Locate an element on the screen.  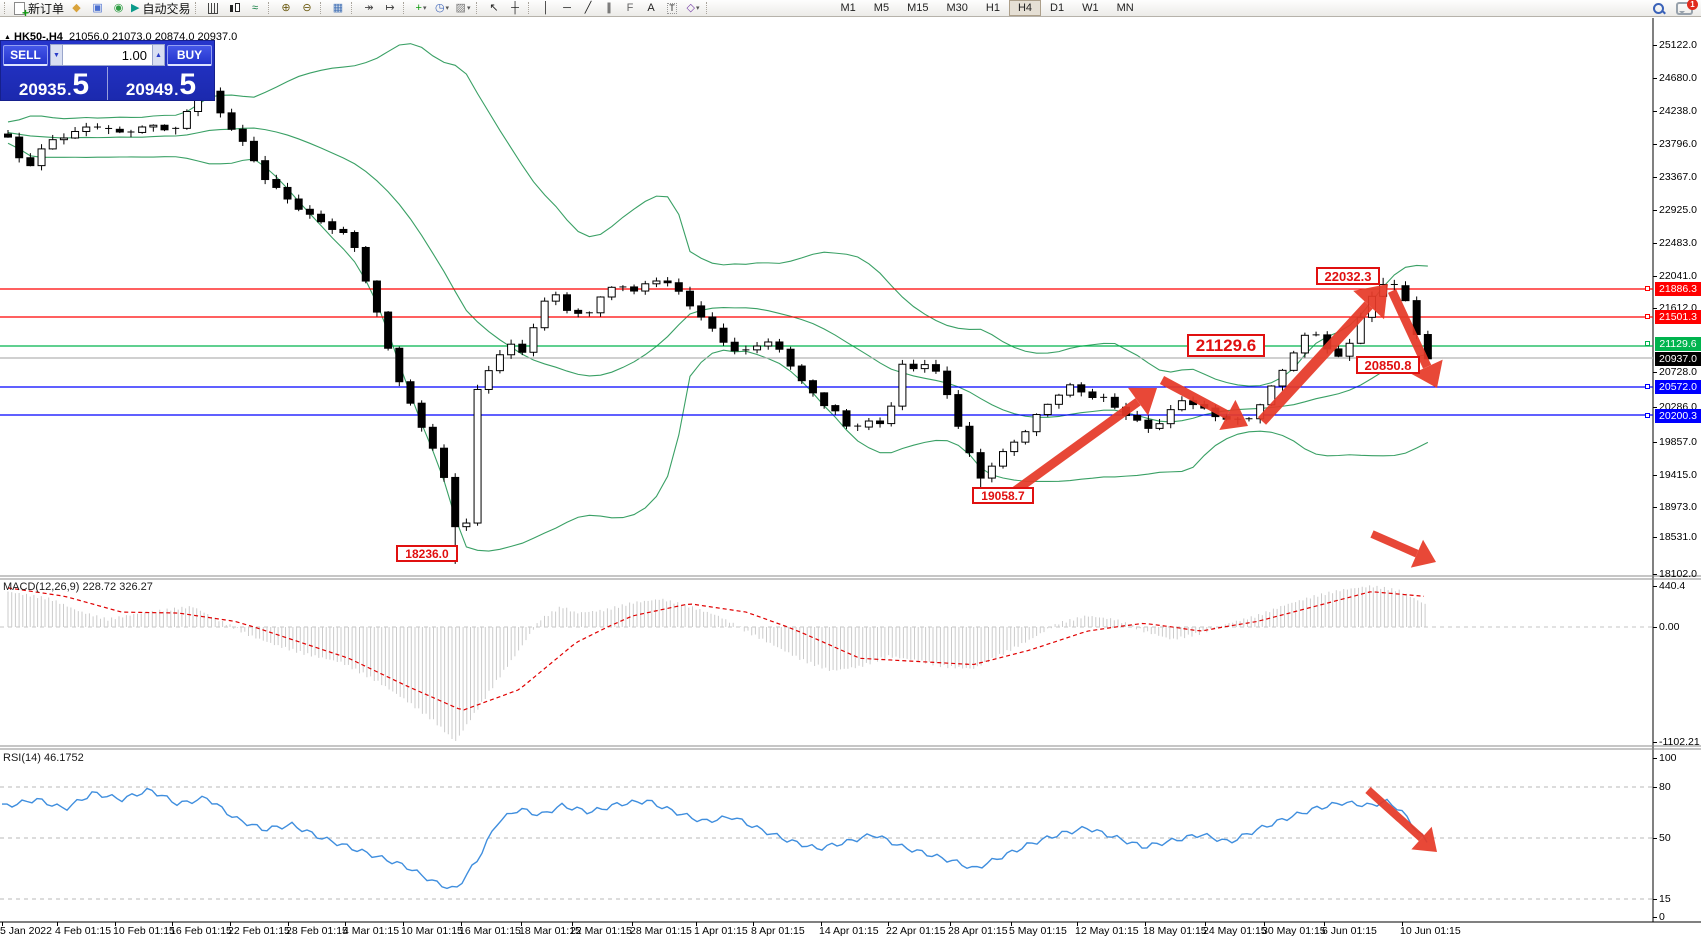
time-axis-label: 22 Mar 01:15 is located at coordinates (601, 931).